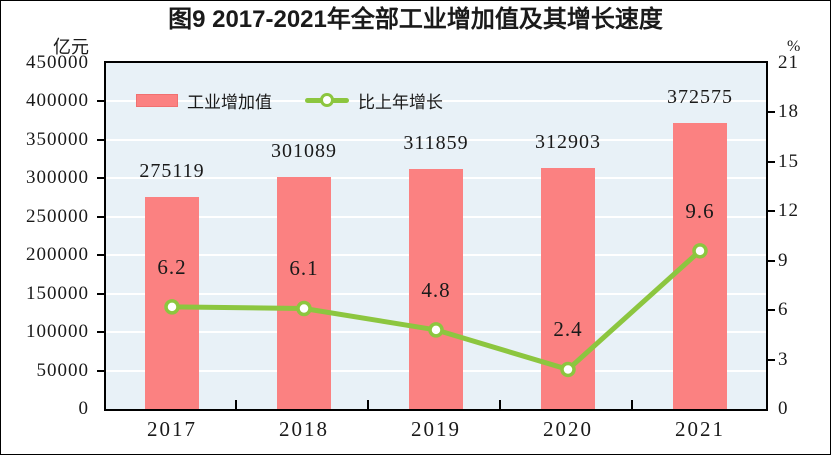  I want to click on bar-2019, so click(436, 289).